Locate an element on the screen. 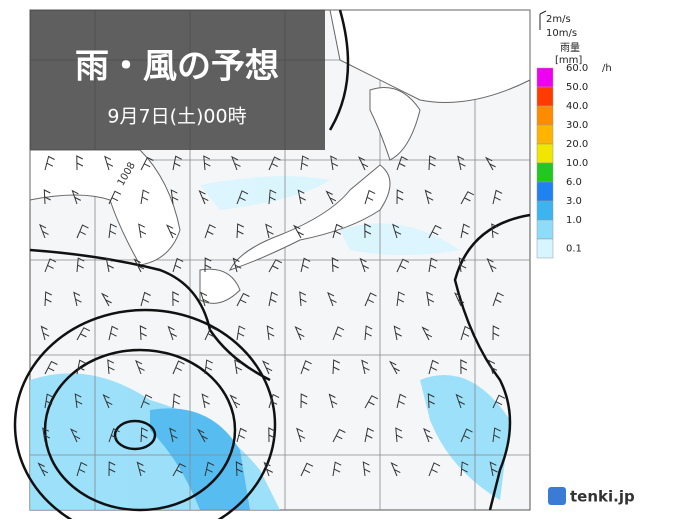 This screenshot has width=692, height=523. legend: 2m/s 10m/s 雨量 [mm] /h is located at coordinates (575, 42).